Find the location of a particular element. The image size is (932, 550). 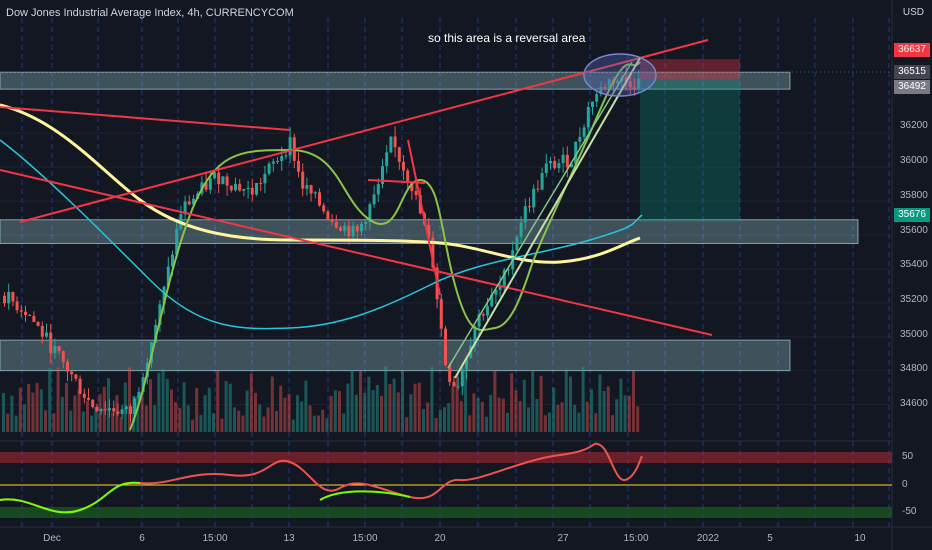

take-profit-box is located at coordinates (690, 151).